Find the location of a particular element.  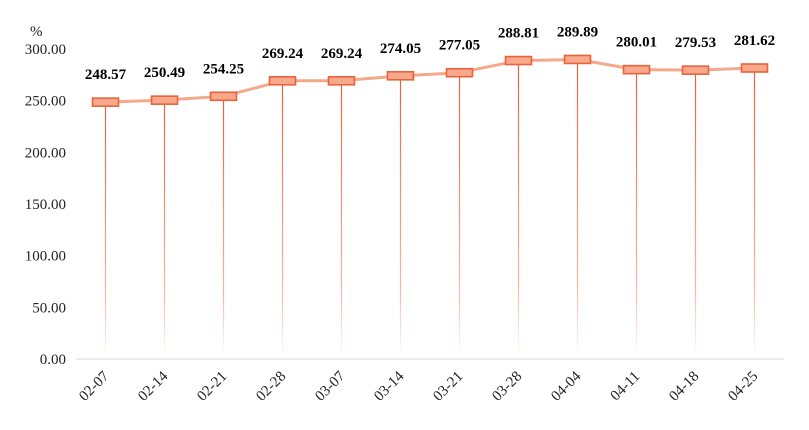

x-tick-label: 02-07 is located at coordinates (94, 386).